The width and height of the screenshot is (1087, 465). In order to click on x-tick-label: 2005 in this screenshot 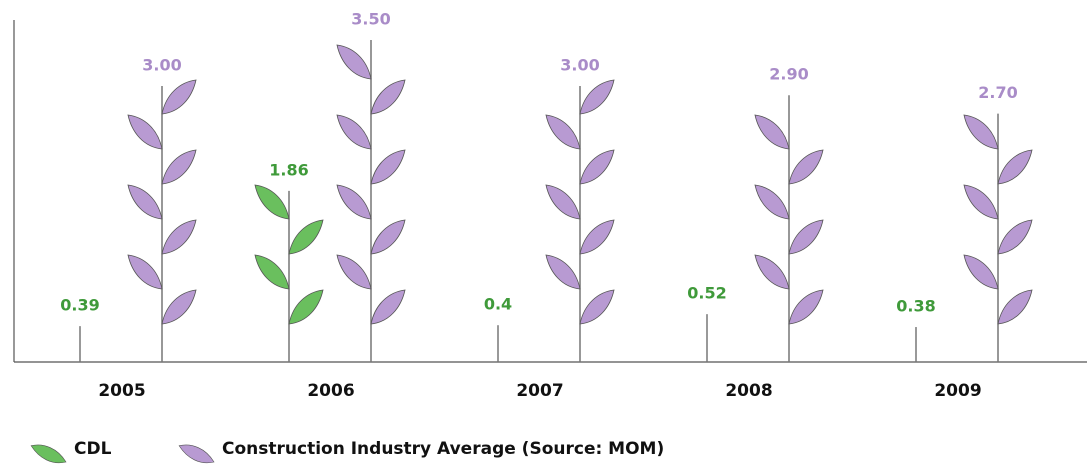, I will do `click(121, 391)`.